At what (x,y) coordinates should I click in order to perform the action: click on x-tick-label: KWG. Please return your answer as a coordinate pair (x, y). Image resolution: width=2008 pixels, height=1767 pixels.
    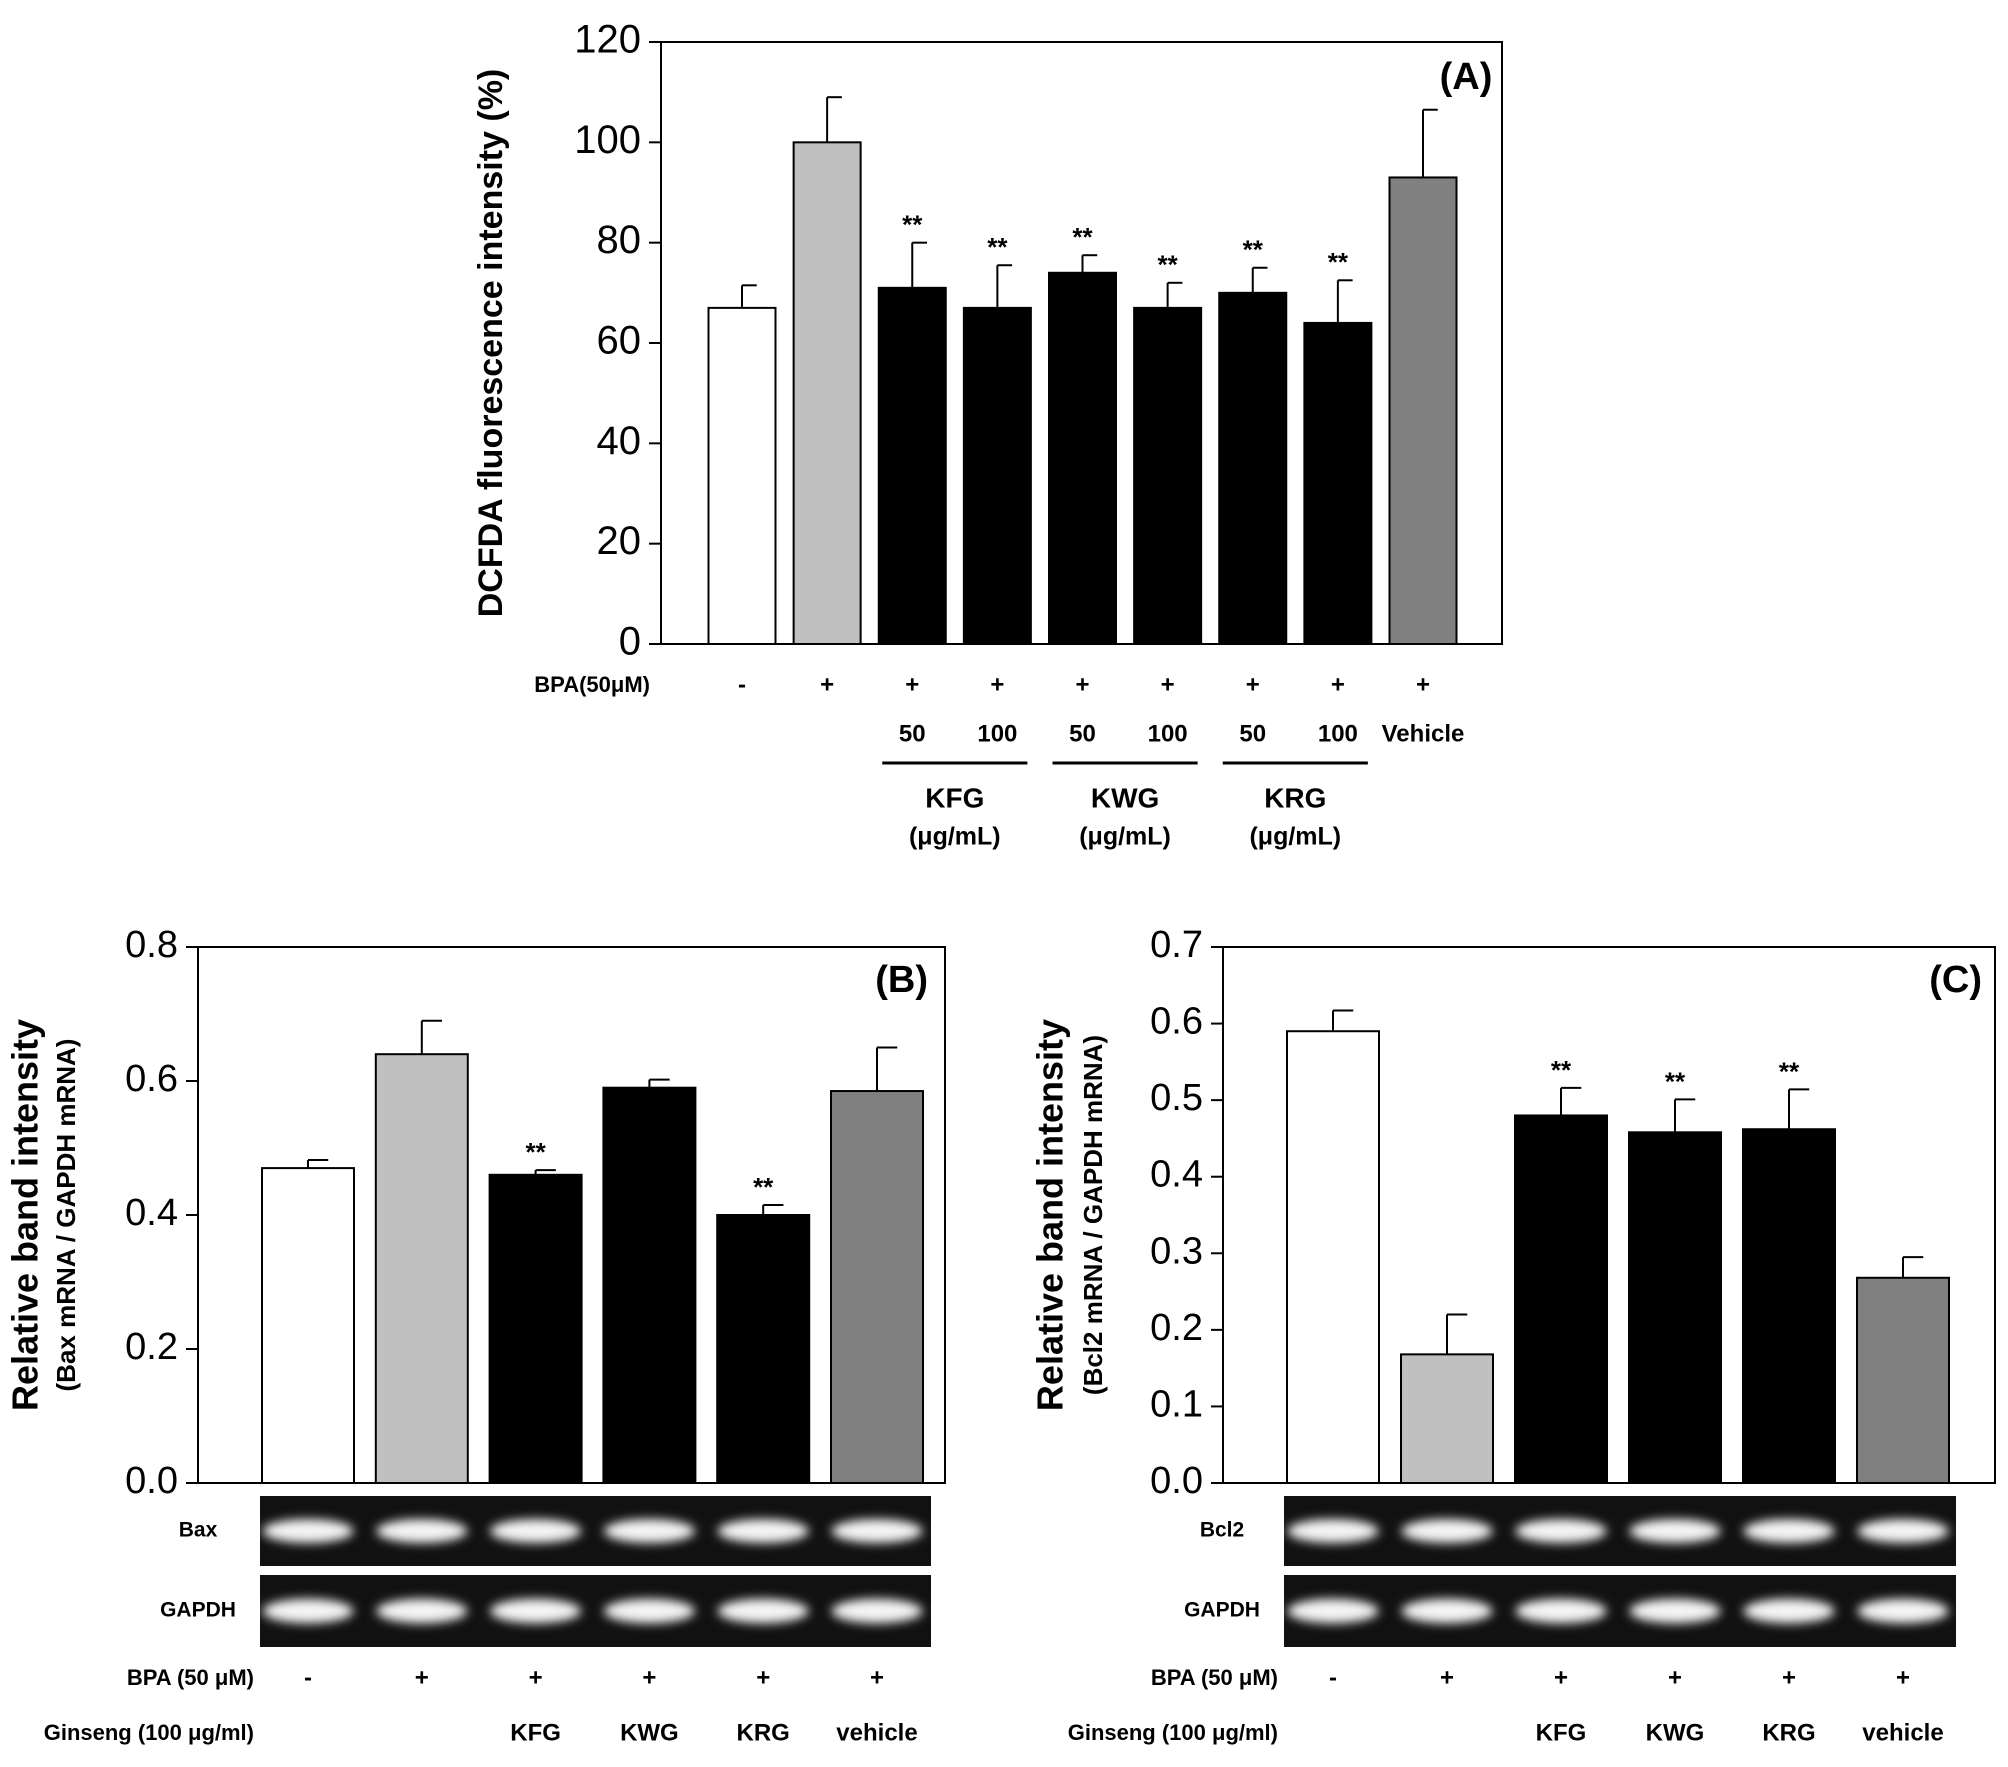
    Looking at the image, I should click on (649, 1732).